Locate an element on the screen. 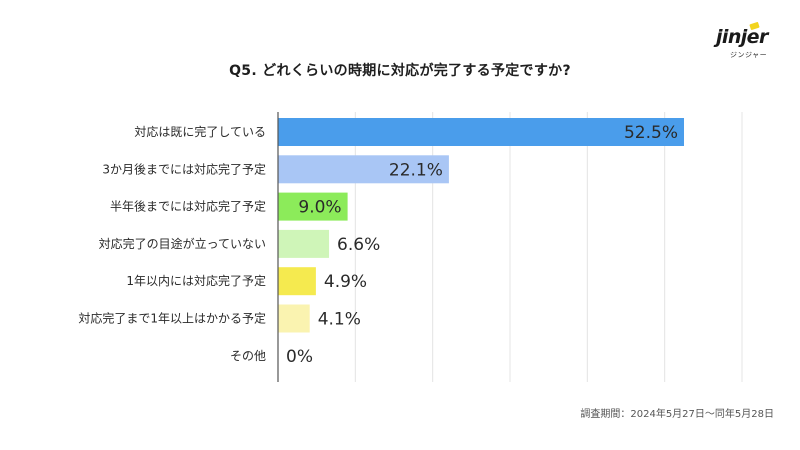 Image resolution: width=800 pixels, height=450 pixels. category-label: その他 is located at coordinates (248, 356).